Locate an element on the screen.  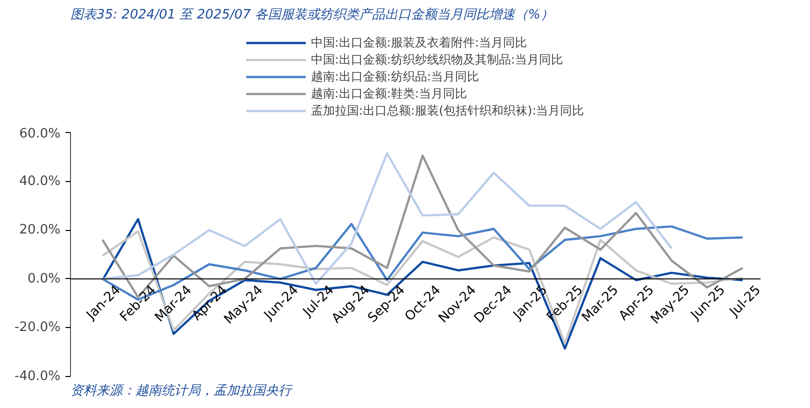
legend-label: 越南:出口金额:鞋类:当月同比 is located at coordinates (388, 93).